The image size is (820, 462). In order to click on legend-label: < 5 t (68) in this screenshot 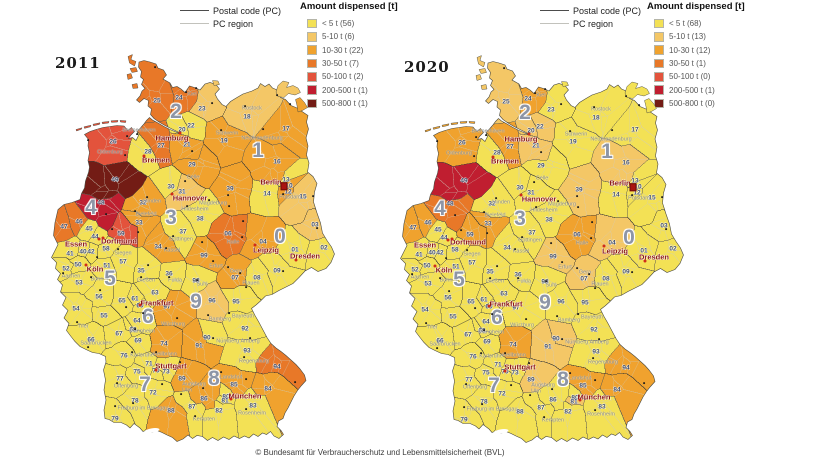, I will do `click(685, 24)`.